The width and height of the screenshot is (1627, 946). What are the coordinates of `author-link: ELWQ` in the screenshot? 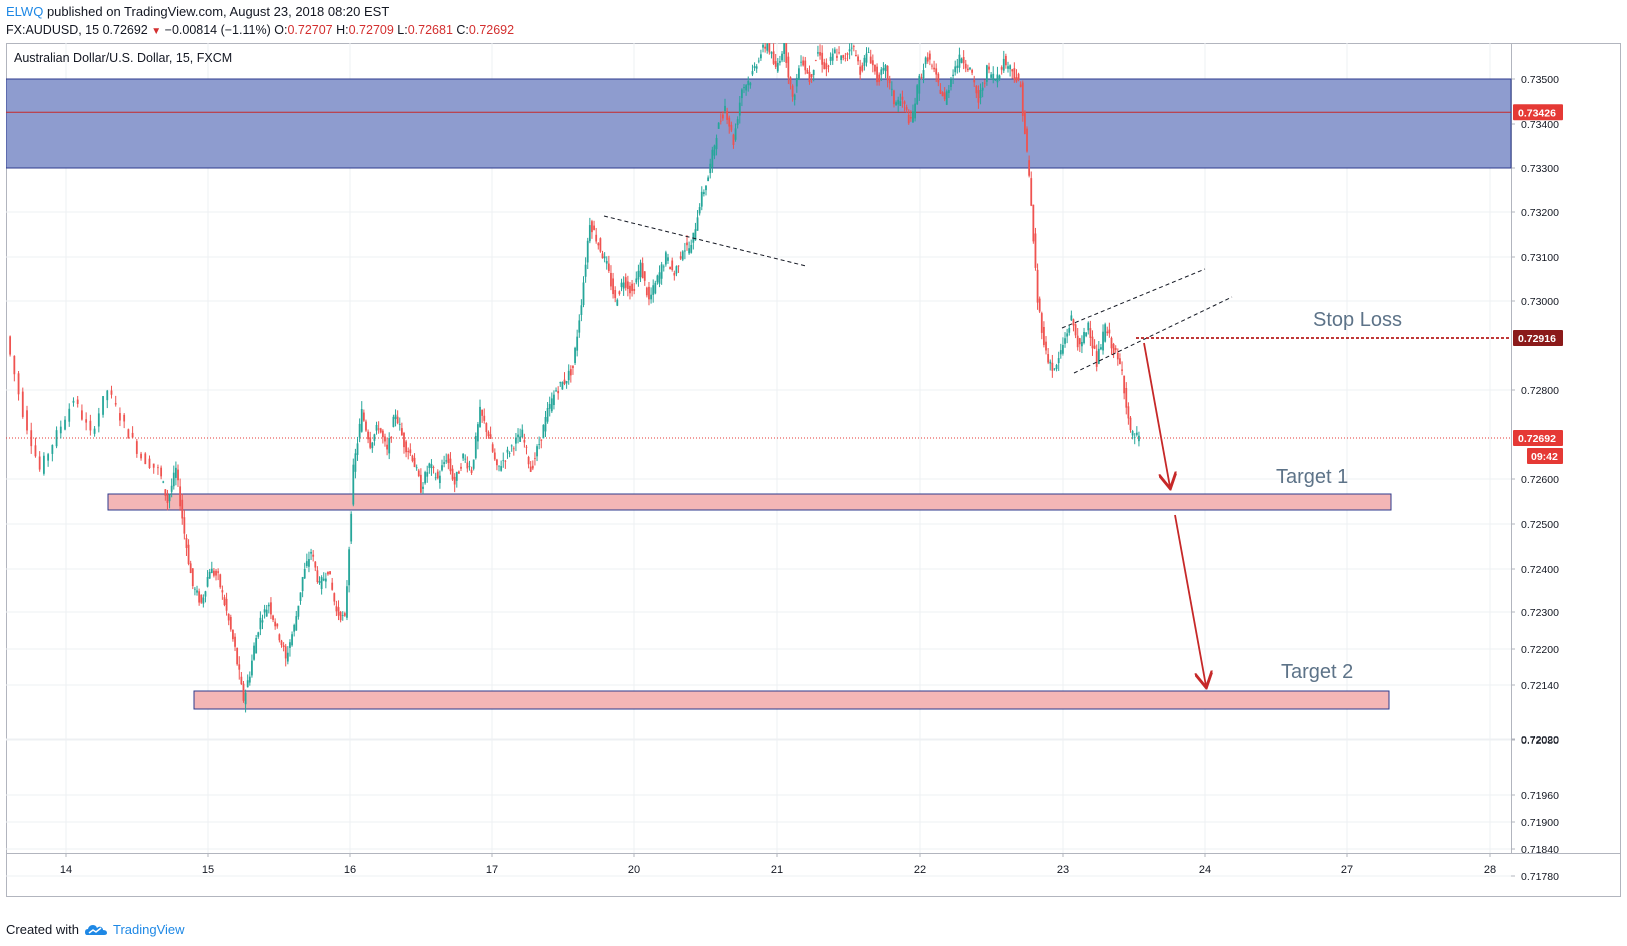 It's located at (25, 11).